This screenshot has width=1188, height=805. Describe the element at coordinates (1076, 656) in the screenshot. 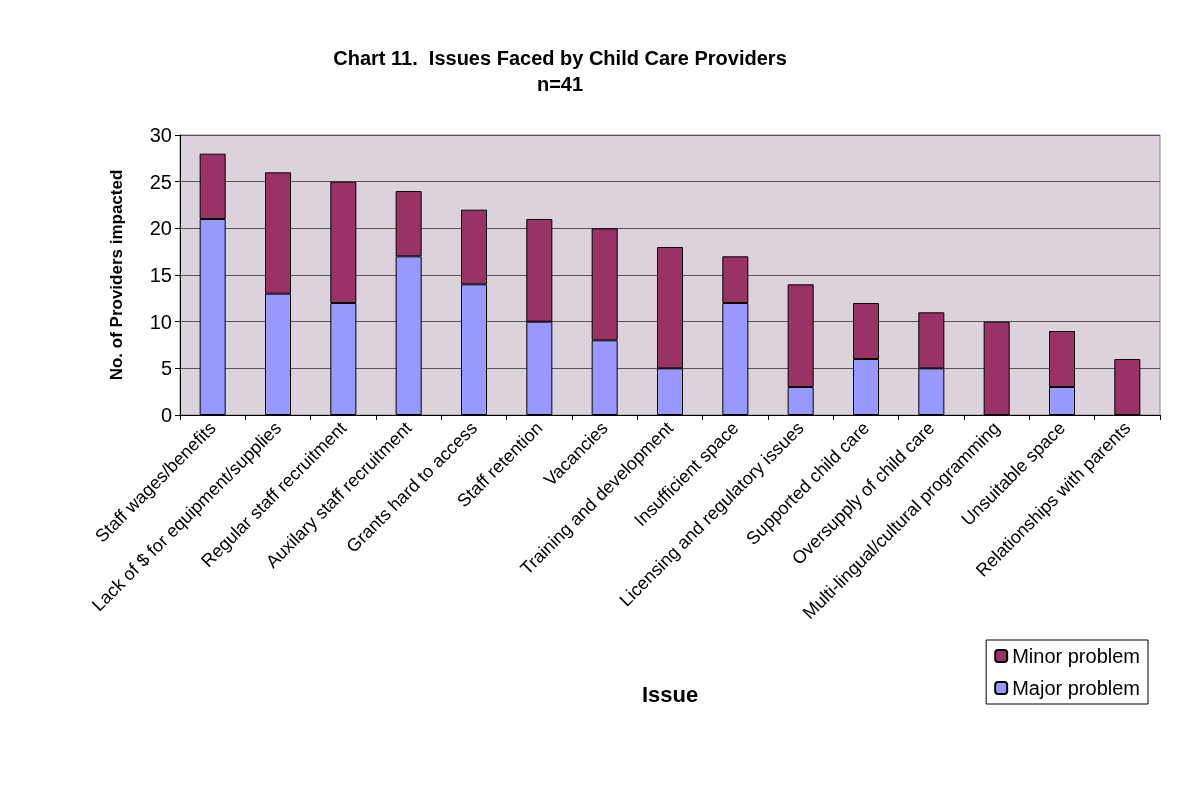

I see `legend-label: Minor problem` at that location.